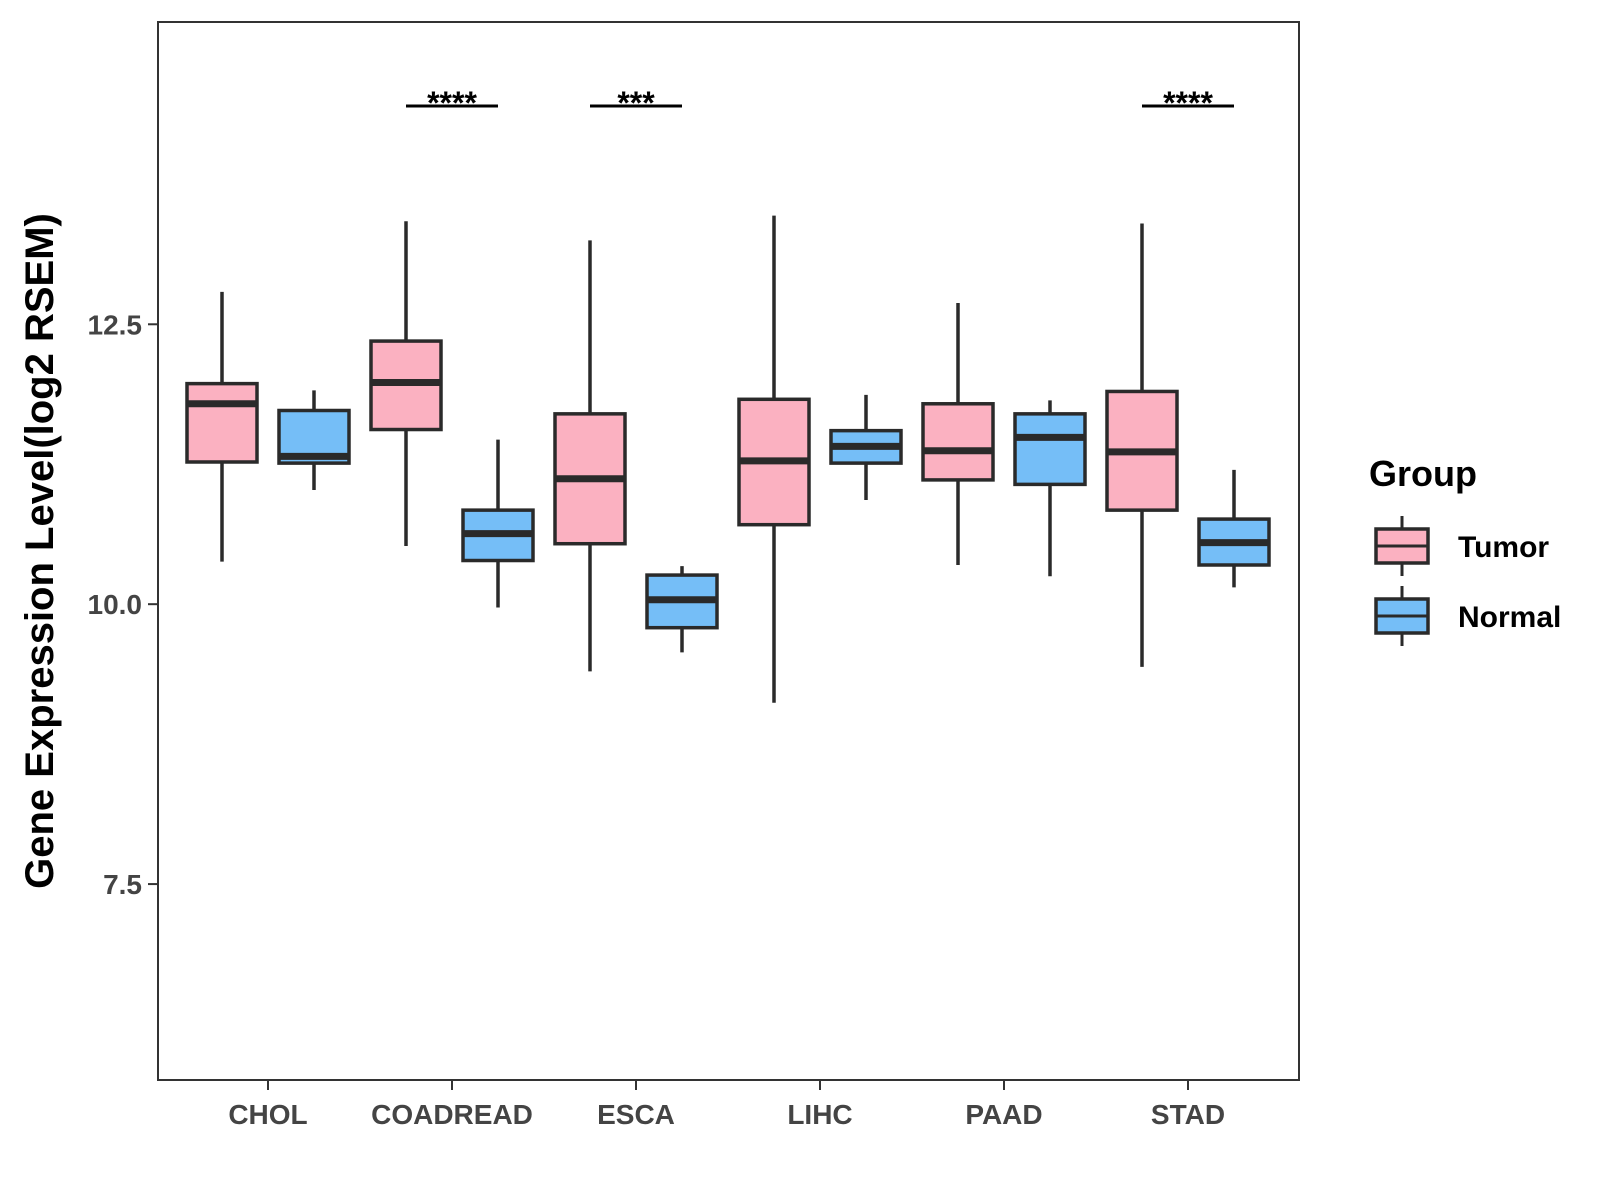 This screenshot has height=1200, width=1600. I want to click on x-tick-label: LIHC, so click(819, 1114).